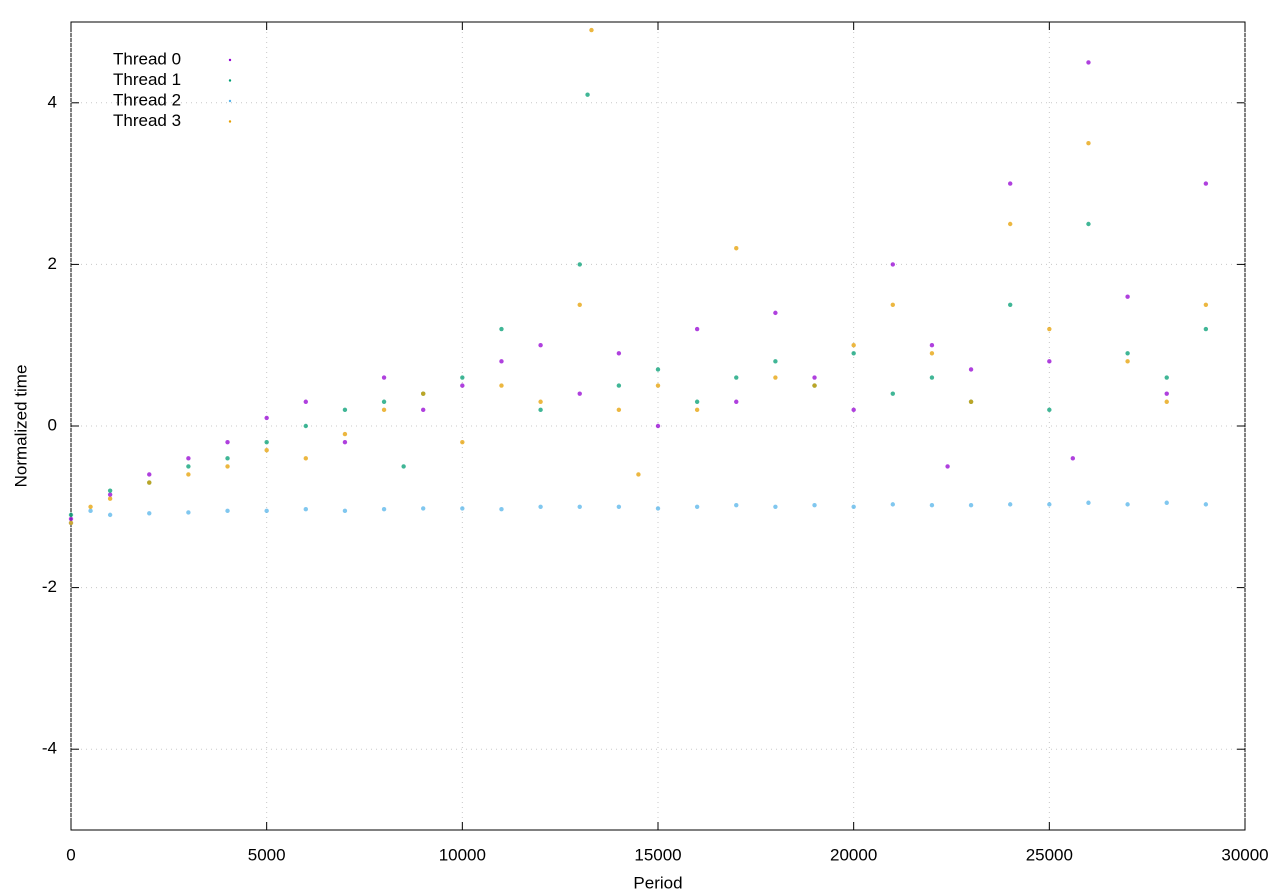 The width and height of the screenshot is (1280, 896). I want to click on x-tick-label: 15000, so click(657, 854).